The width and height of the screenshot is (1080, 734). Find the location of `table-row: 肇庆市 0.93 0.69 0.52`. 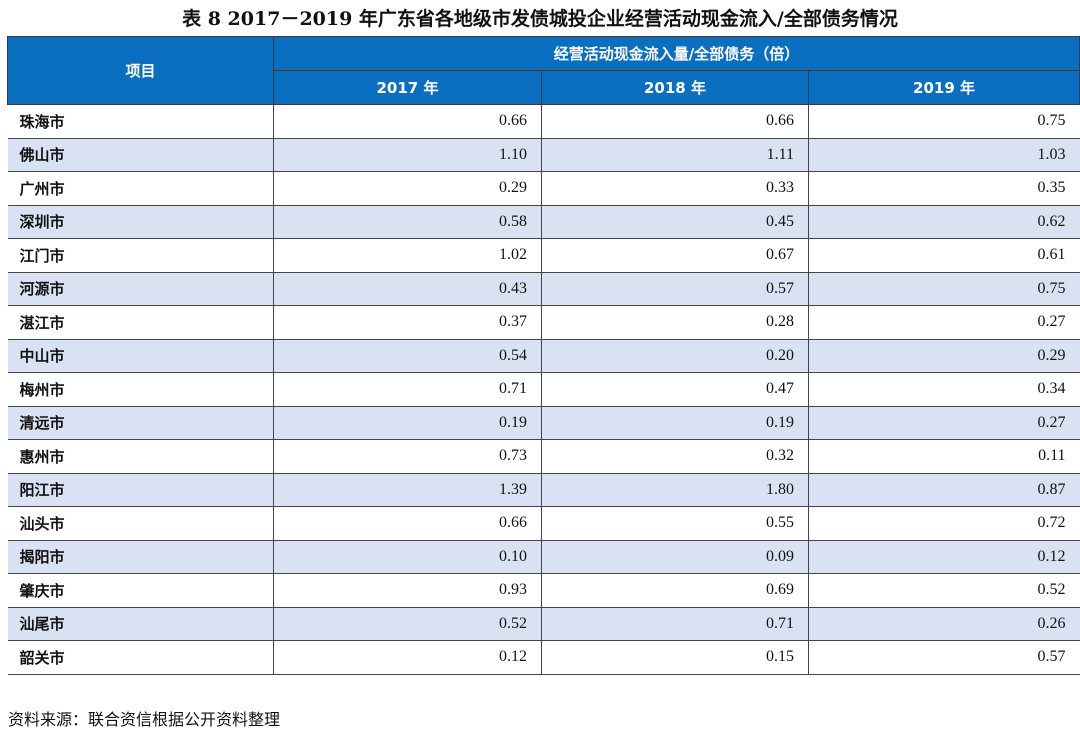

table-row: 肇庆市 0.93 0.69 0.52 is located at coordinates (543, 590).